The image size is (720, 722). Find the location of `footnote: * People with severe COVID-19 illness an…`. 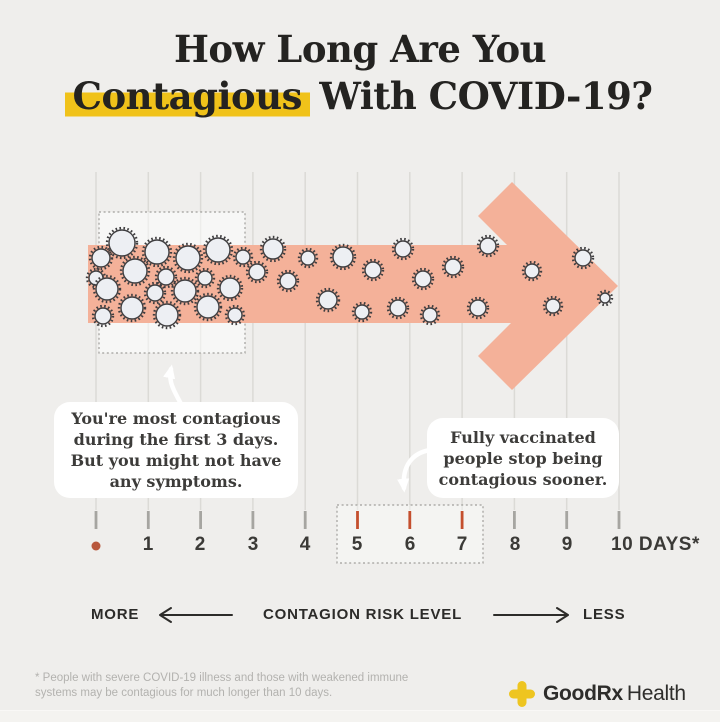

footnote: * People with severe COVID-19 illness an… is located at coordinates (245, 686).